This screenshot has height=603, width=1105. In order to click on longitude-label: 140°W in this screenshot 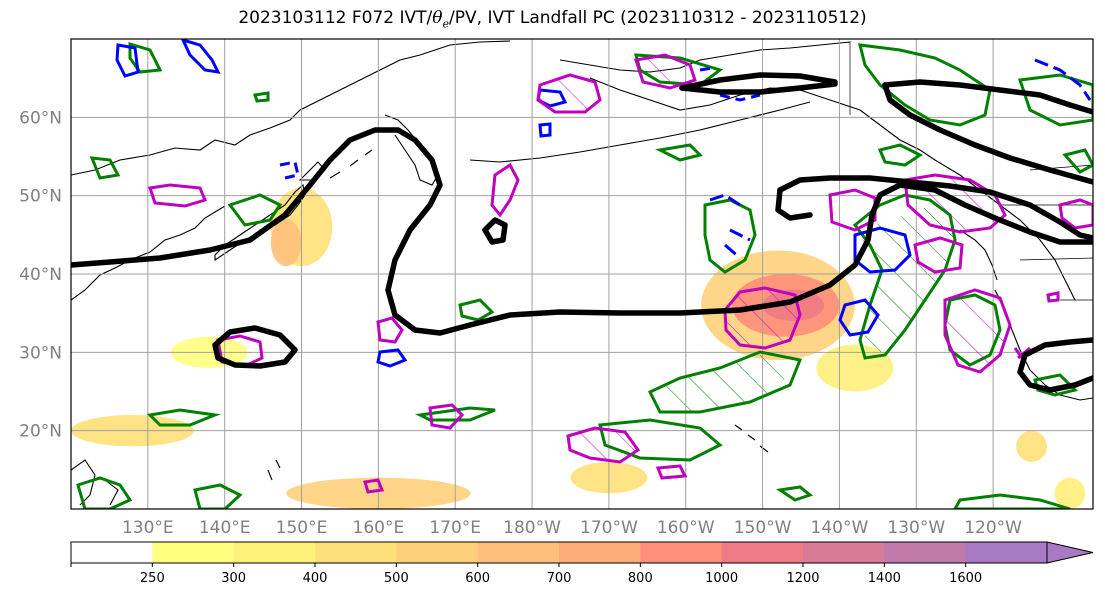, I will do `click(840, 528)`.